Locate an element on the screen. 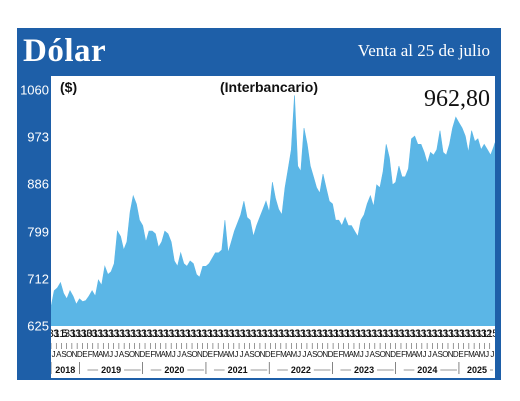  last-value-label: 962,80 is located at coordinates (457, 99).